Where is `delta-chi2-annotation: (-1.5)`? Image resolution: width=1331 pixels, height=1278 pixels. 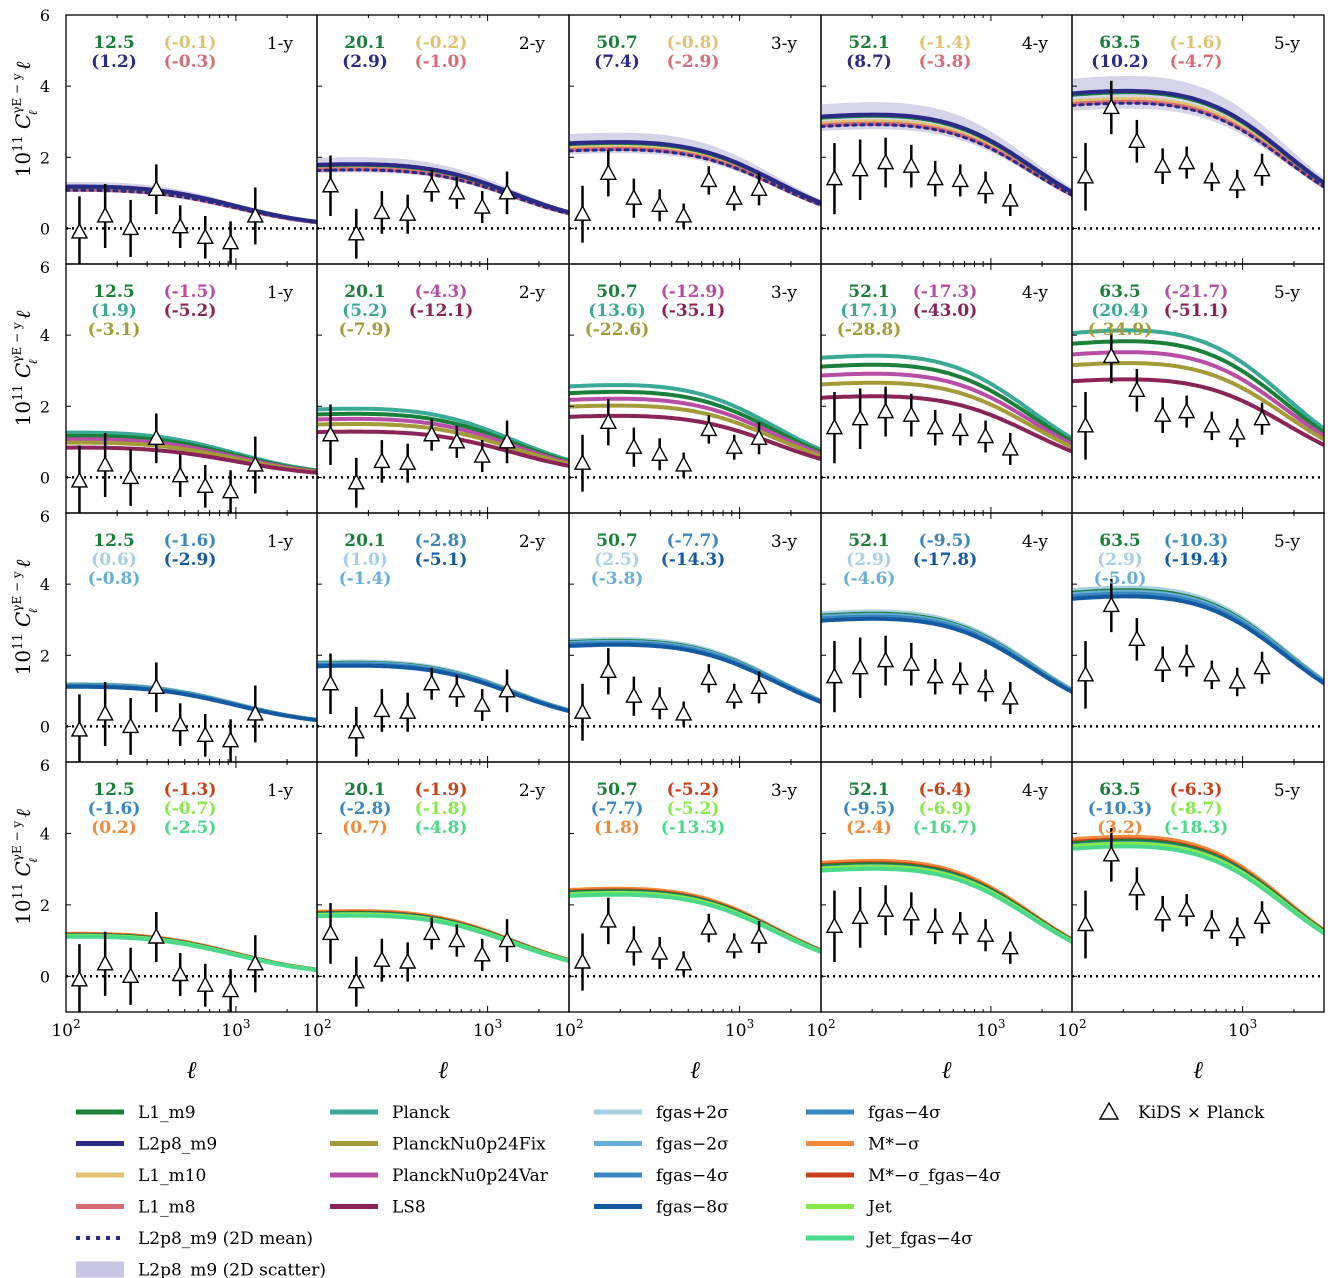
delta-chi2-annotation: (-1.5) is located at coordinates (190, 292).